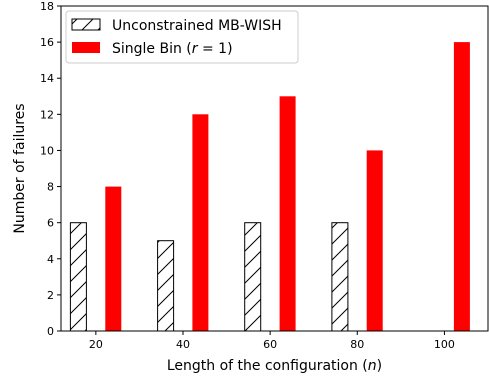  What do you see at coordinates (78, 277) in the screenshot?
I see `bar-series0-x20` at bounding box center [78, 277].